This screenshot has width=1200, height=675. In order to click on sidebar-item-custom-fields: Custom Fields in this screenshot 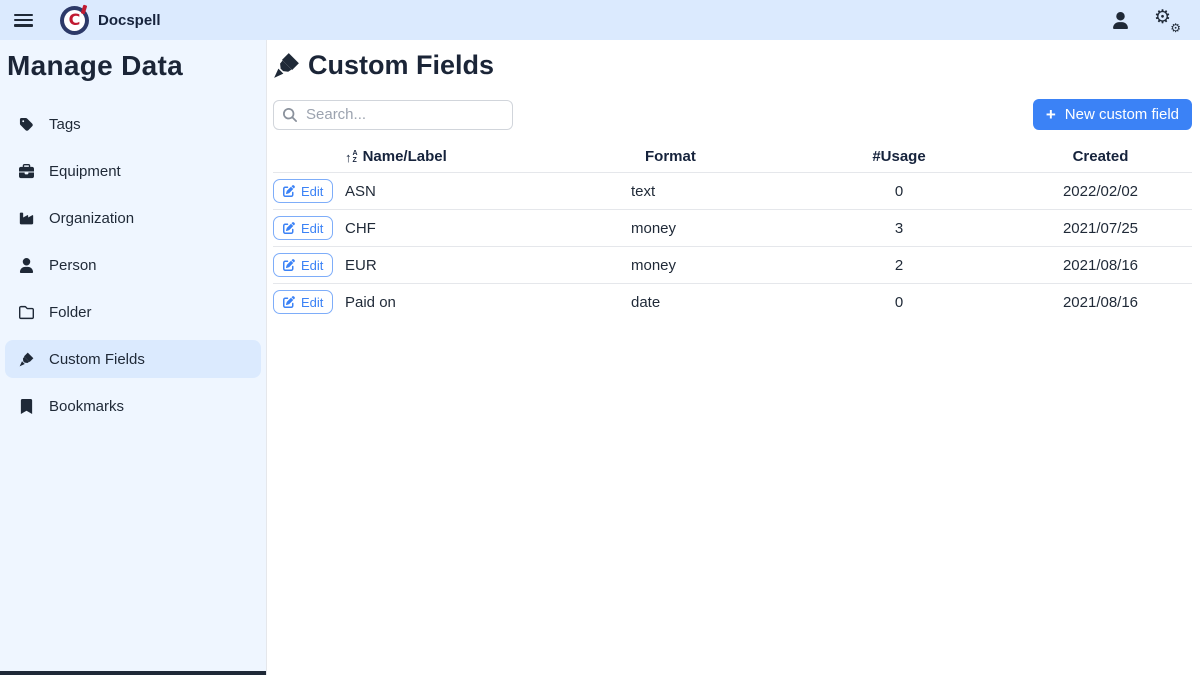, I will do `click(133, 359)`.